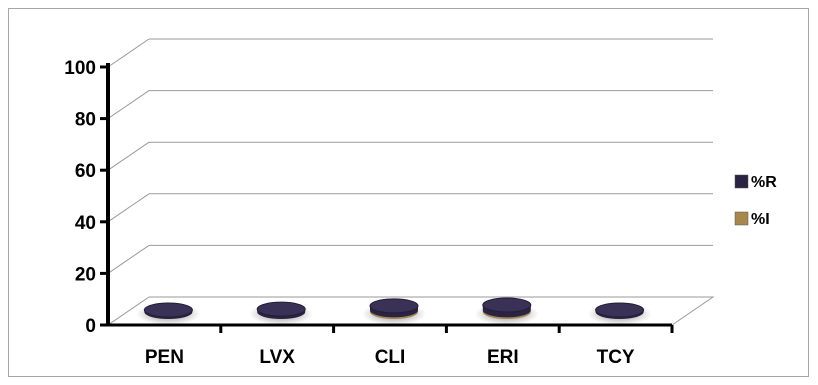  Describe the element at coordinates (503, 357) in the screenshot. I see `x-tick-label: ERI` at that location.